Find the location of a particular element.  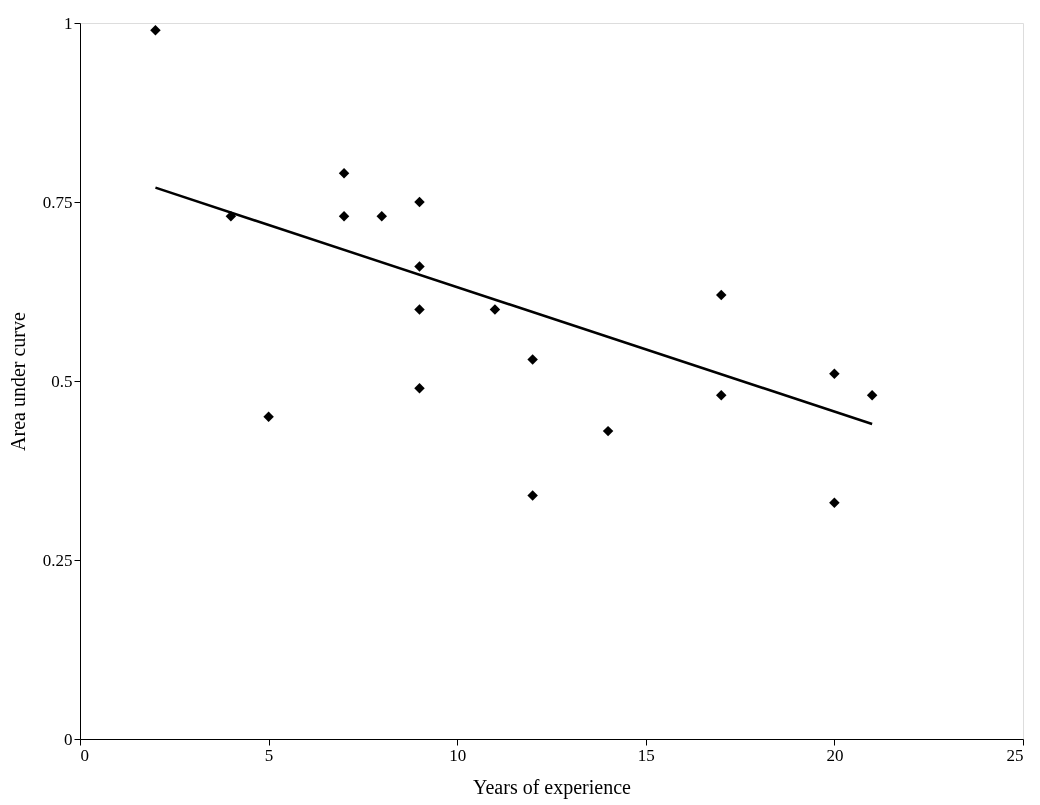

y-tick-label: 1 is located at coordinates (68, 23).